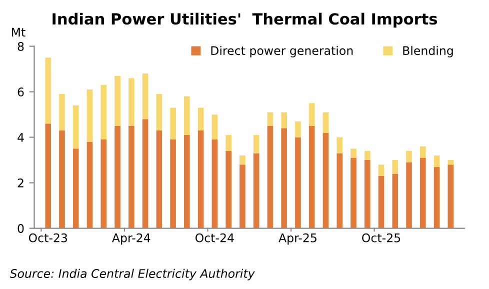 This screenshot has height=289, width=489. I want to click on x-tick-label: Oct-24, so click(215, 237).